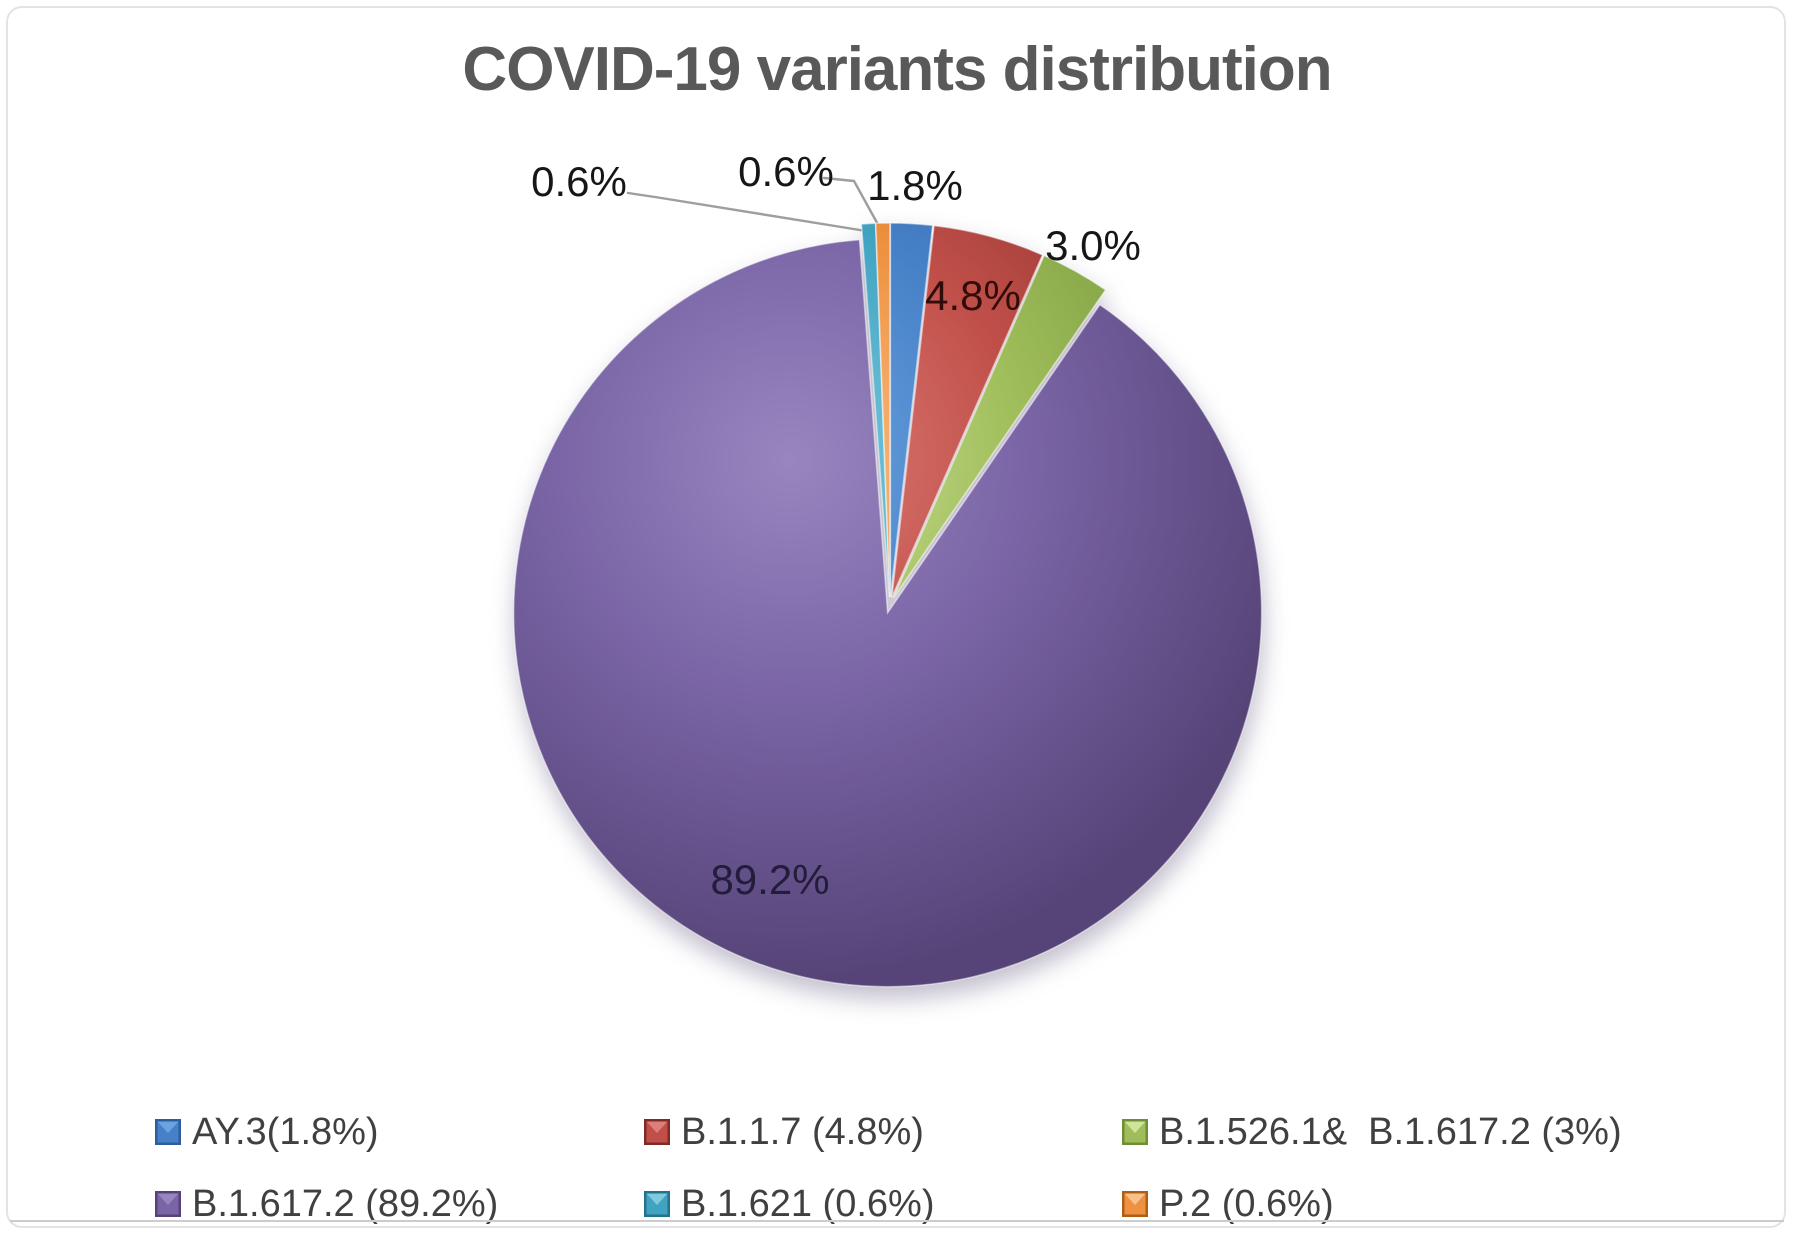  I want to click on legend-item-b117: B.1.1.7 (4.8%), so click(784, 1132).